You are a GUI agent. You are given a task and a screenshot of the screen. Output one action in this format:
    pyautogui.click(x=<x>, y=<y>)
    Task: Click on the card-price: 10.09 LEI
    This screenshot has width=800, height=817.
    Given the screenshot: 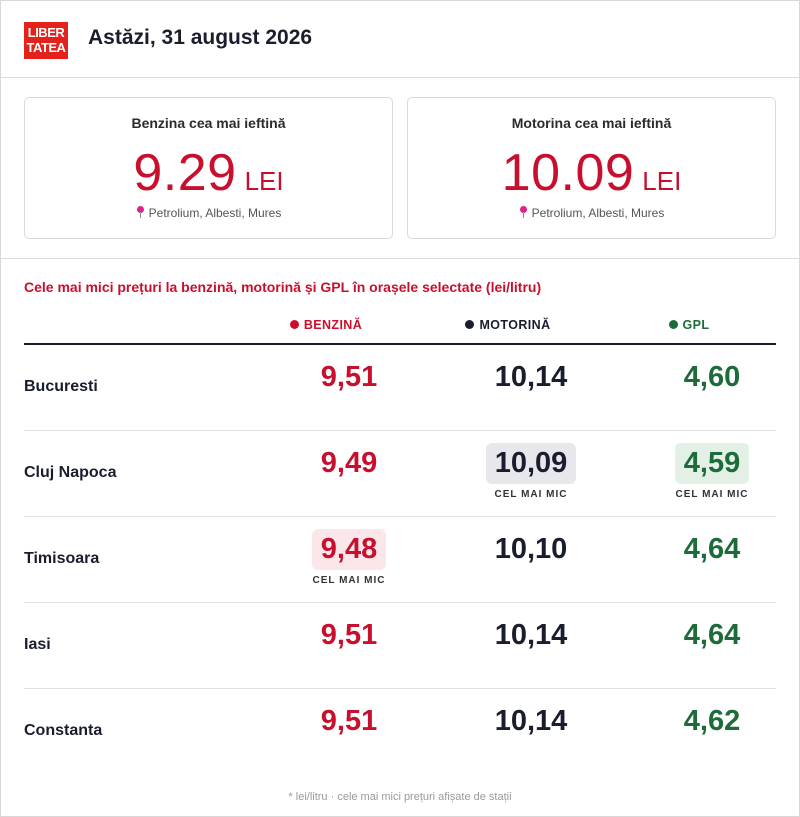 What is the action you would take?
    pyautogui.click(x=591, y=173)
    